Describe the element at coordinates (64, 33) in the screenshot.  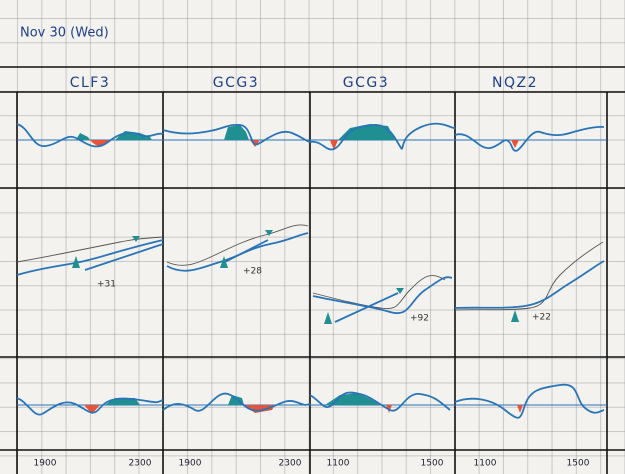
I see `date: Nov 30 (Wed)` at that location.